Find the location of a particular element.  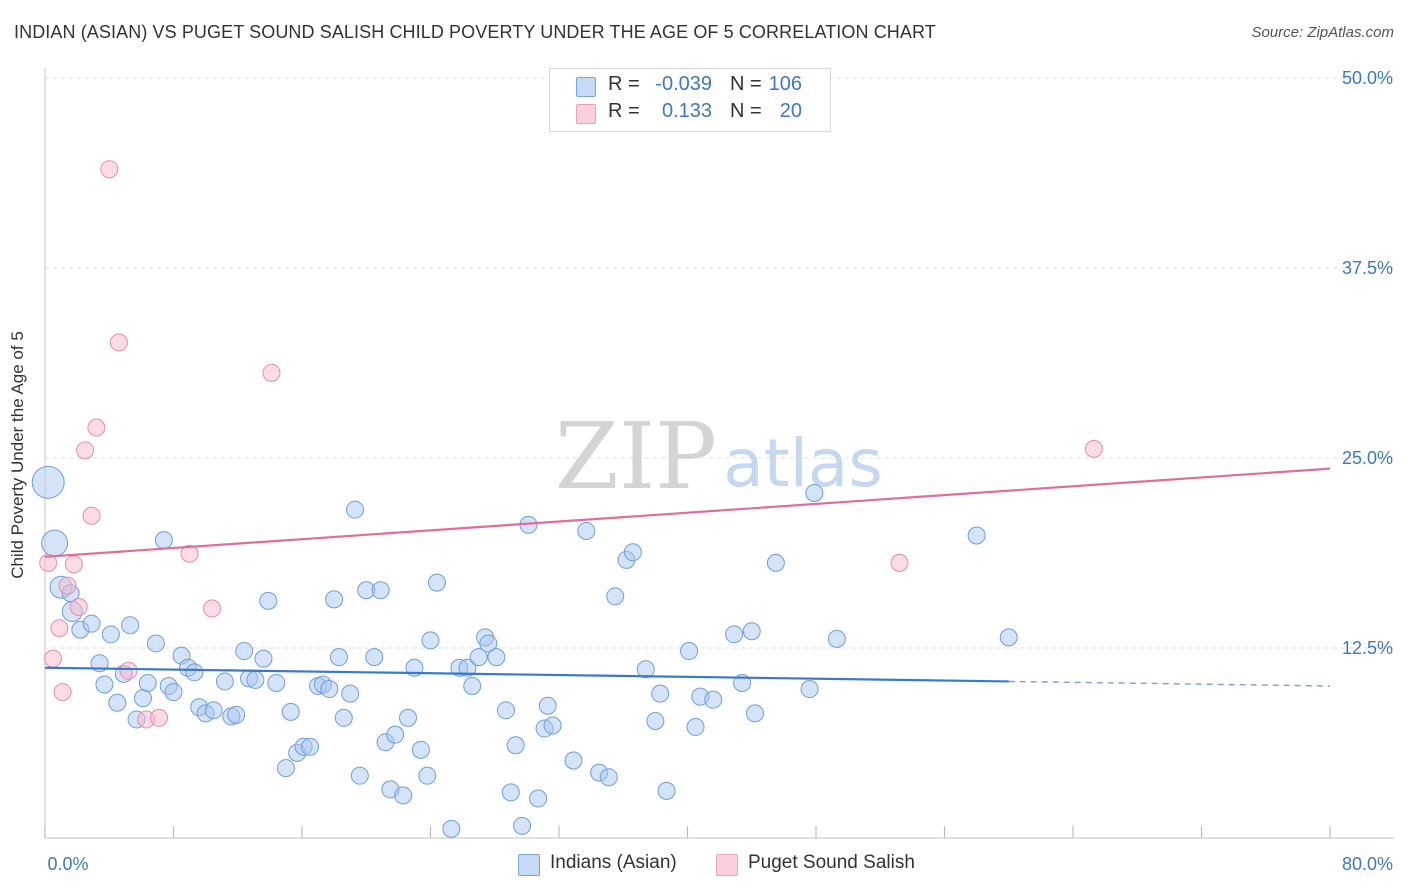

r-value: 0.133 is located at coordinates (686, 111).